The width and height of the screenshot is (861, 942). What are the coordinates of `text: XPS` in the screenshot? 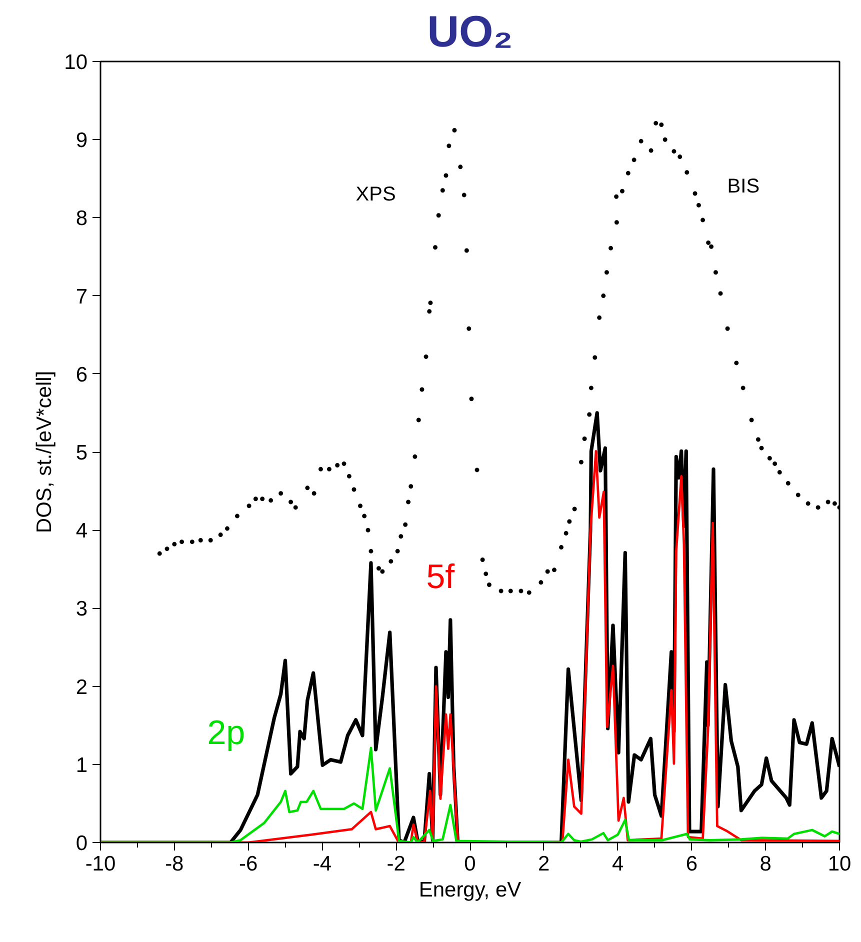 It's located at (376, 194).